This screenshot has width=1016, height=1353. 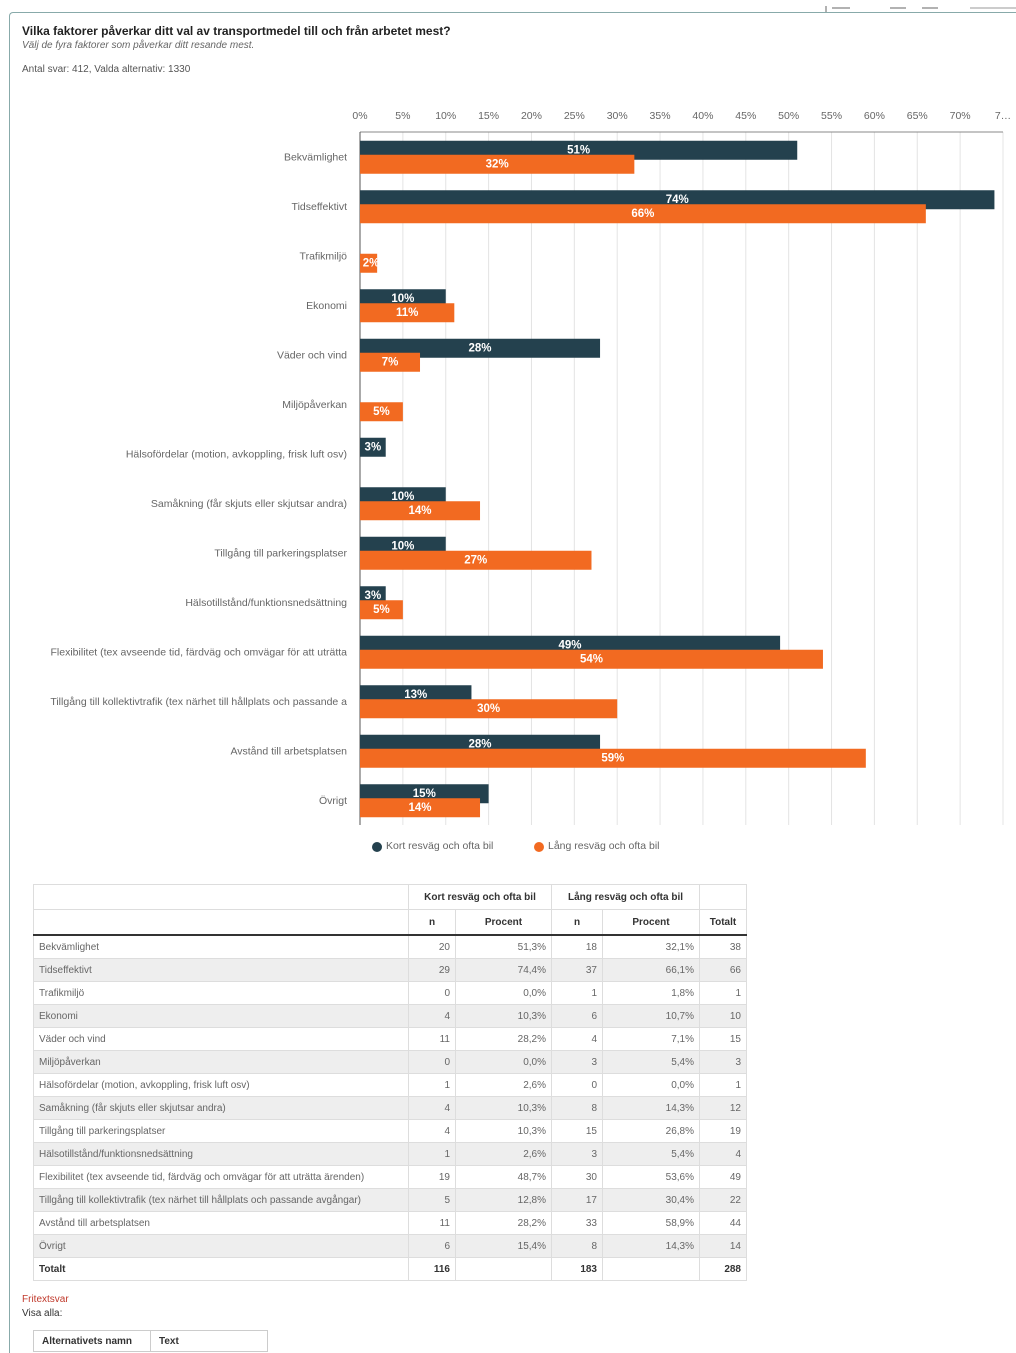 What do you see at coordinates (221, 993) in the screenshot?
I see `row-label: Trafikmiljö` at bounding box center [221, 993].